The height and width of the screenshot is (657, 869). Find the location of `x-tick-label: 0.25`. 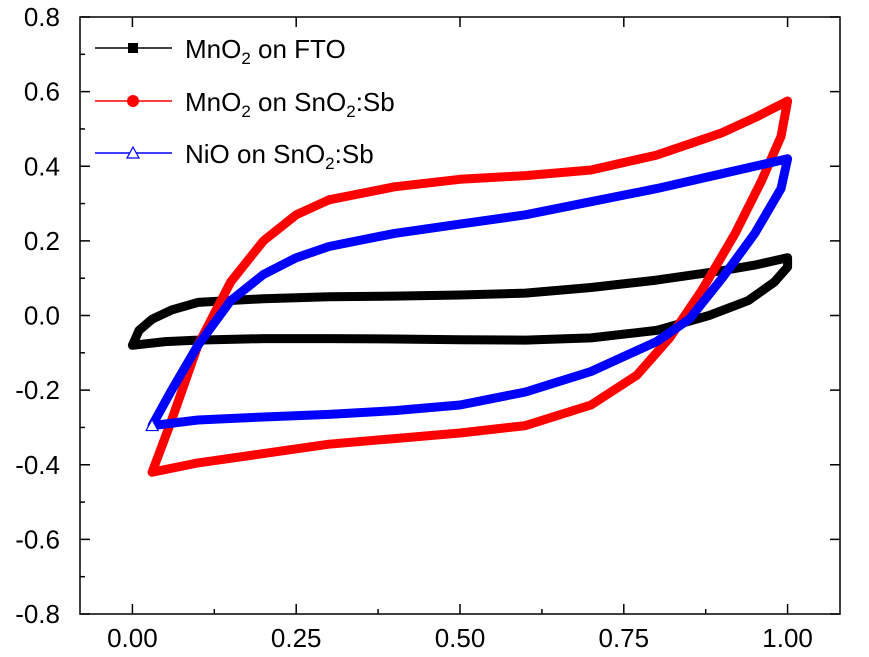

x-tick-label: 0.25 is located at coordinates (296, 638).